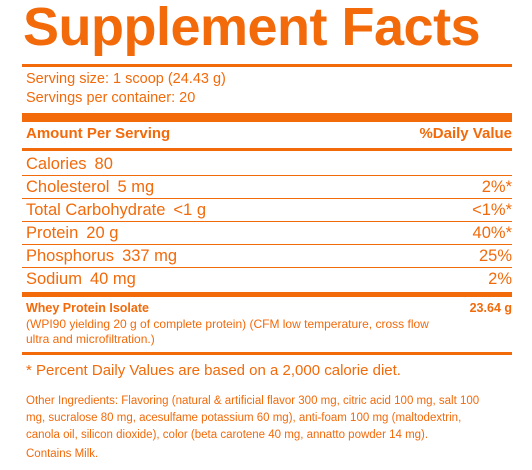  What do you see at coordinates (62, 454) in the screenshot?
I see `allergen-statement: Contains Milk.` at bounding box center [62, 454].